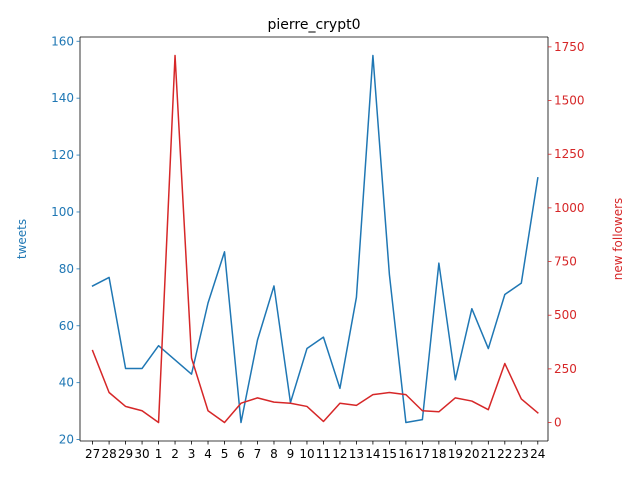 The height and width of the screenshot is (480, 640). I want to click on left-y-tick-label: 120, so click(62, 155).